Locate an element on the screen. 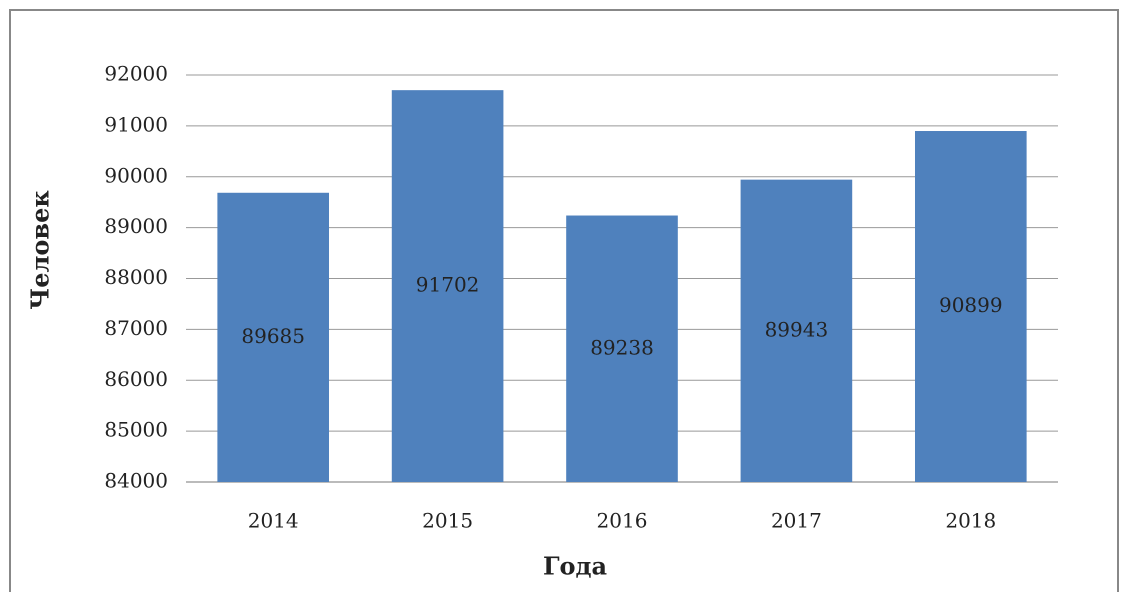 Image resolution: width=1127 pixels, height=592 pixels. x-tick-label: 2017 is located at coordinates (796, 521).